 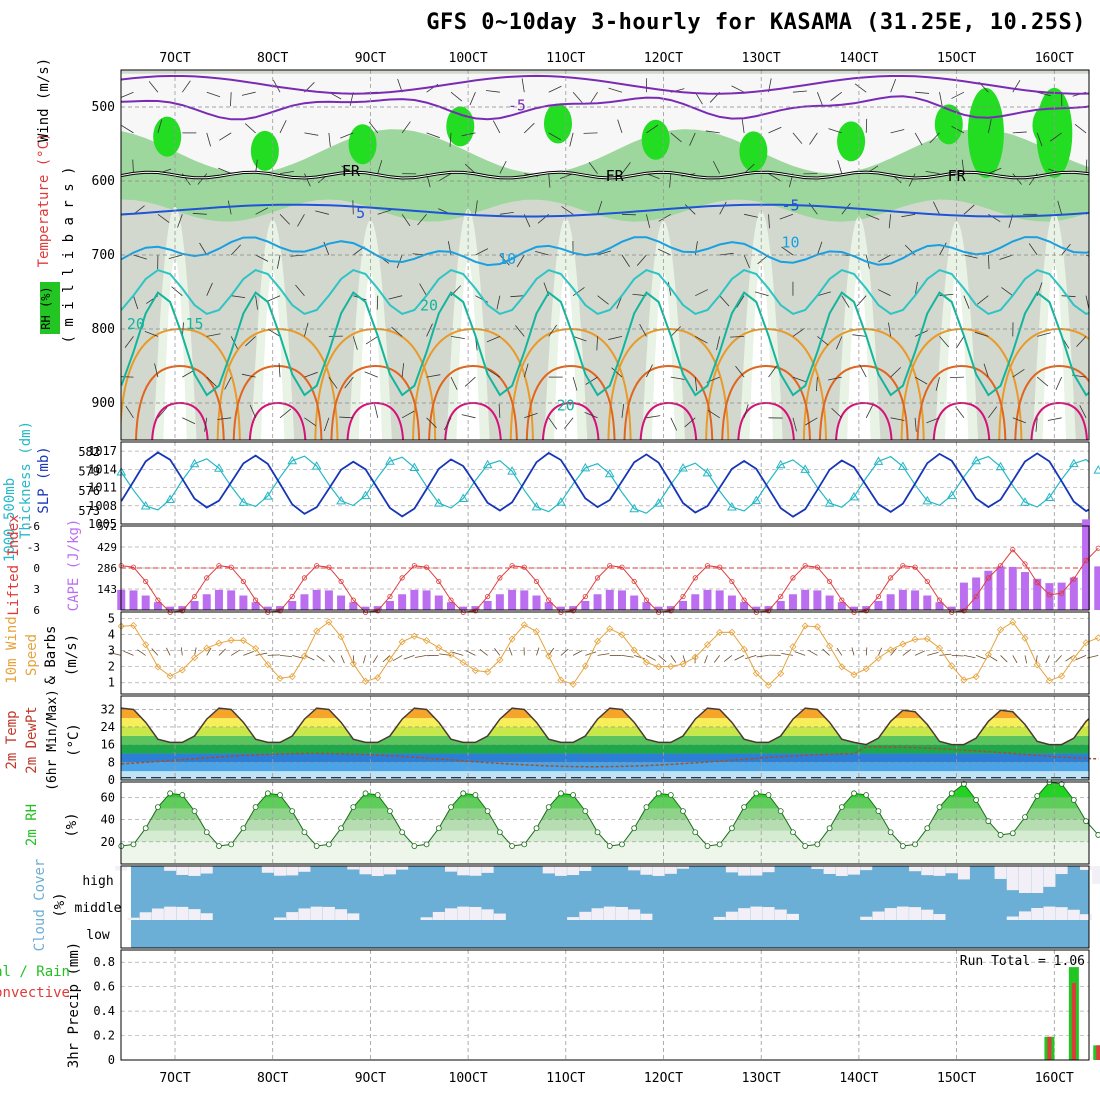 I want to click on thickness-label-a: 1000-500mb, so click(x=10, y=520).